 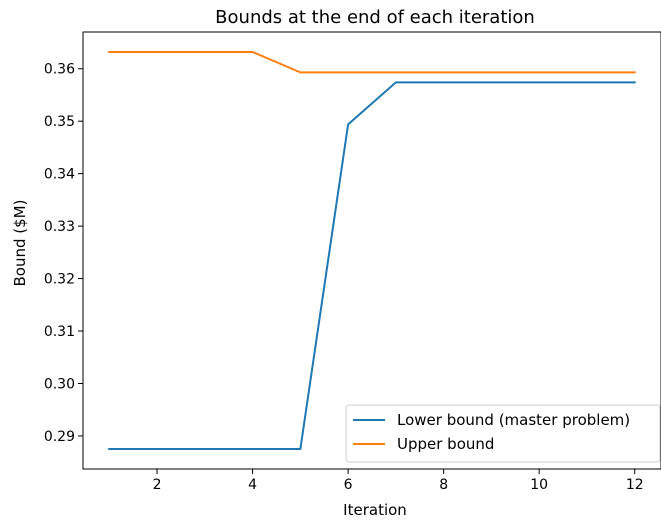 I want to click on y-tick-label: 0.29, so click(x=59, y=437).